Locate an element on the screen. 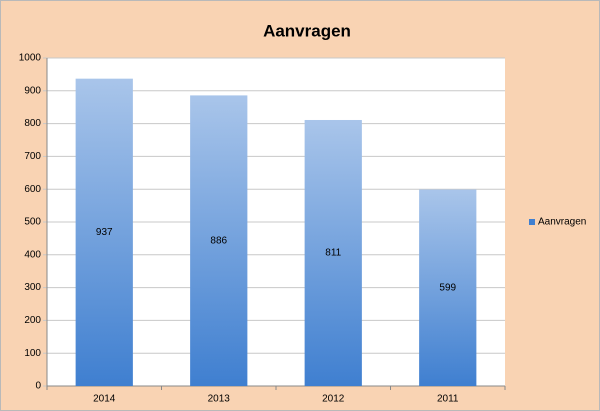 The height and width of the screenshot is (411, 600). y-tick-label: 1000 is located at coordinates (30, 58).